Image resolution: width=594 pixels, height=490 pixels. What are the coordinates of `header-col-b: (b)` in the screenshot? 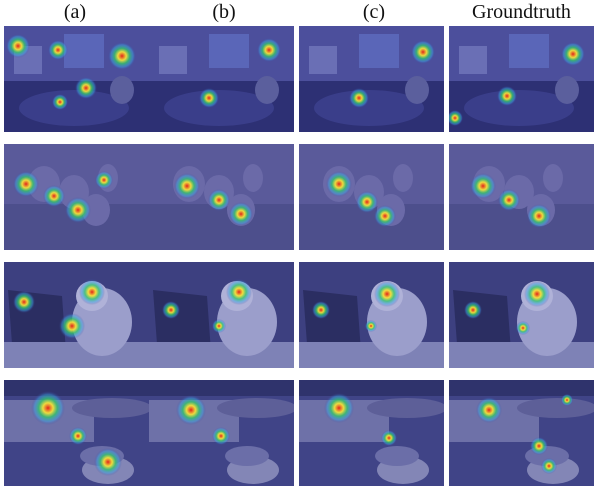 It's located at (224, 12).